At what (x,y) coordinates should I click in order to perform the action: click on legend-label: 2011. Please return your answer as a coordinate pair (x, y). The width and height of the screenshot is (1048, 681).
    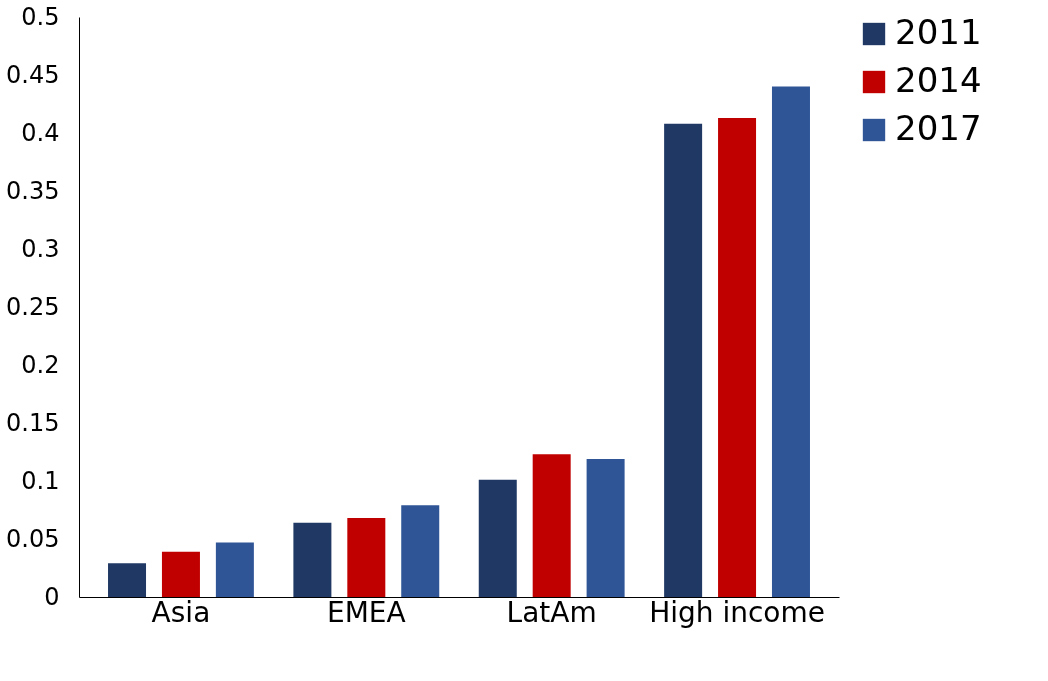
    Looking at the image, I should click on (938, 32).